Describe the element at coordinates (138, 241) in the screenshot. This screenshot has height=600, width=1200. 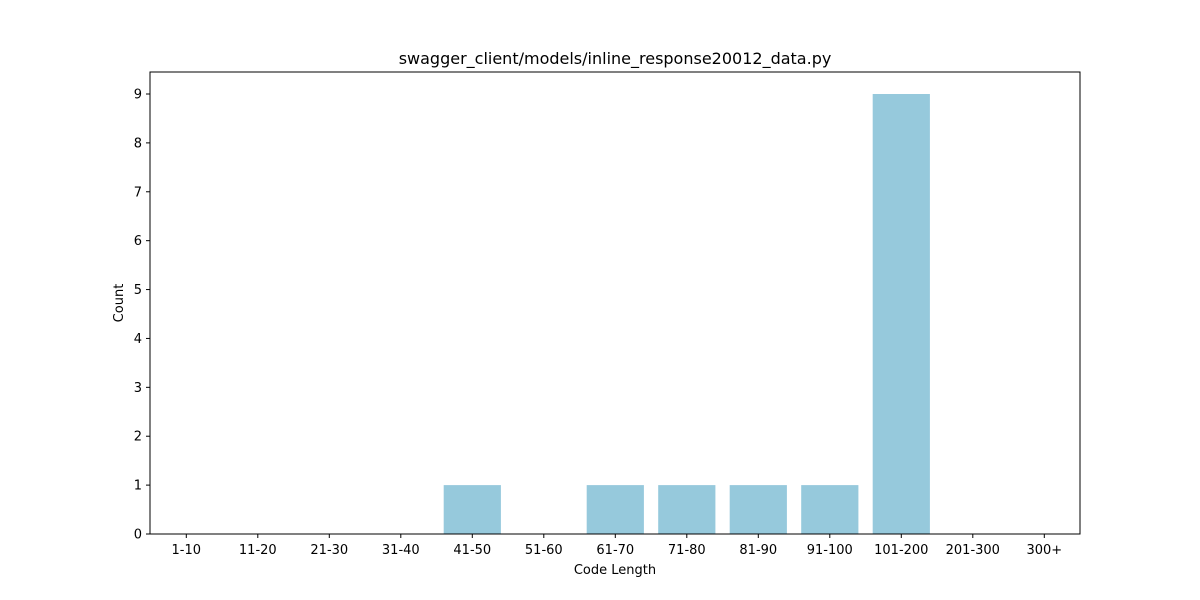
I see `y-tick-label: 6` at that location.